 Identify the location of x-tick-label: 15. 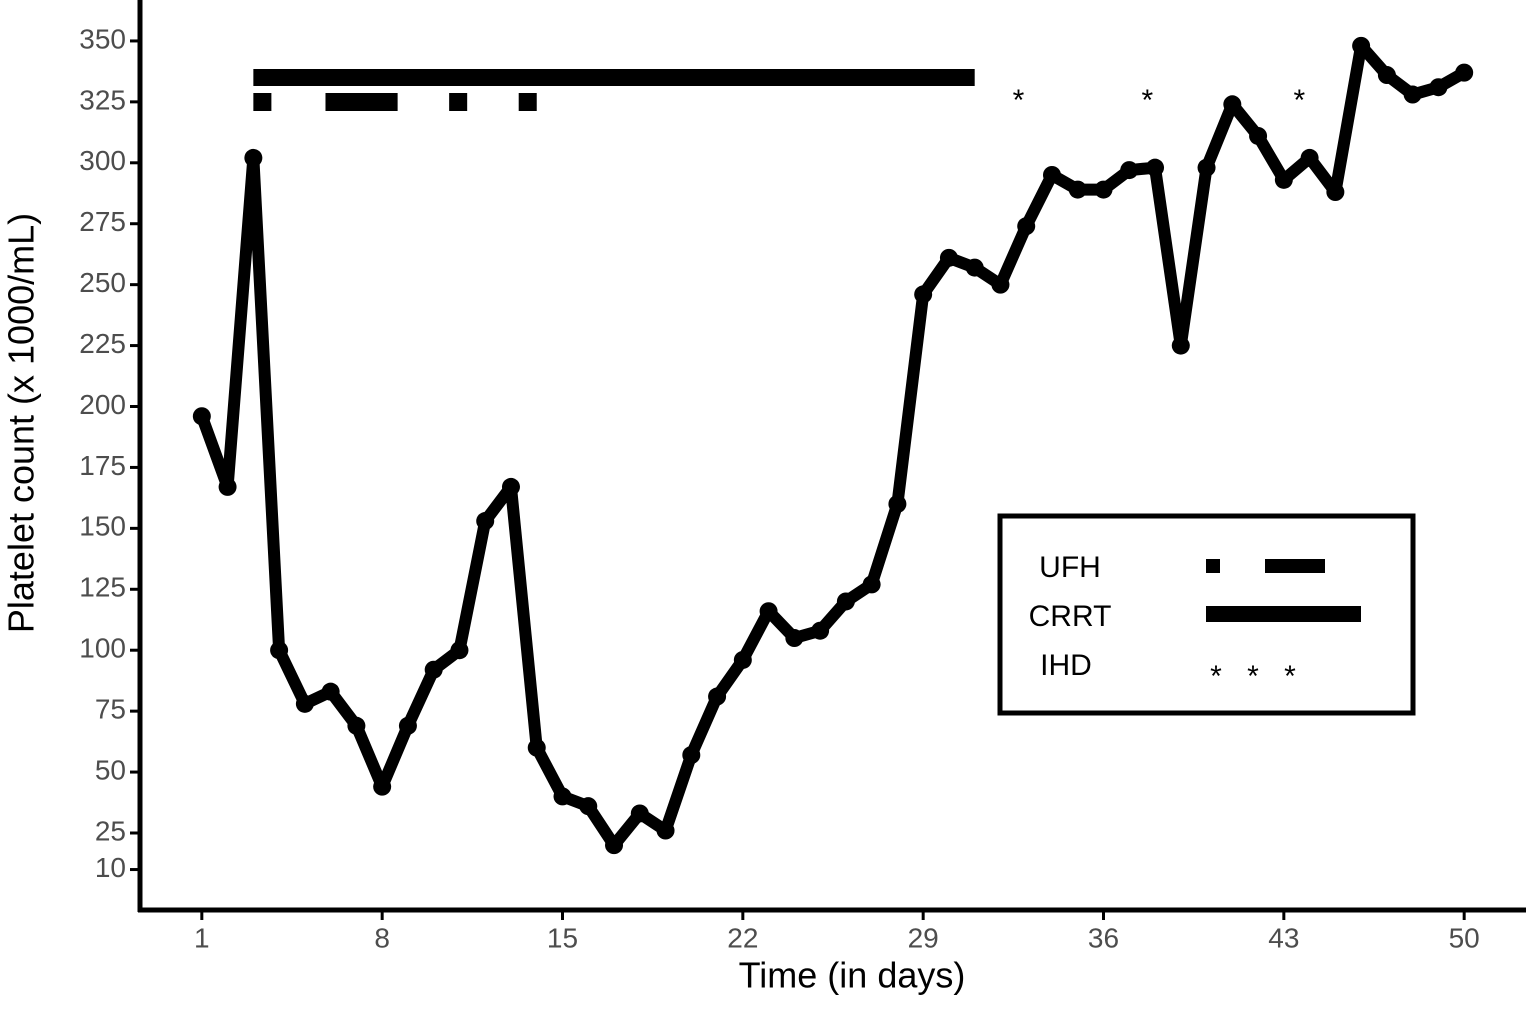
(562, 937).